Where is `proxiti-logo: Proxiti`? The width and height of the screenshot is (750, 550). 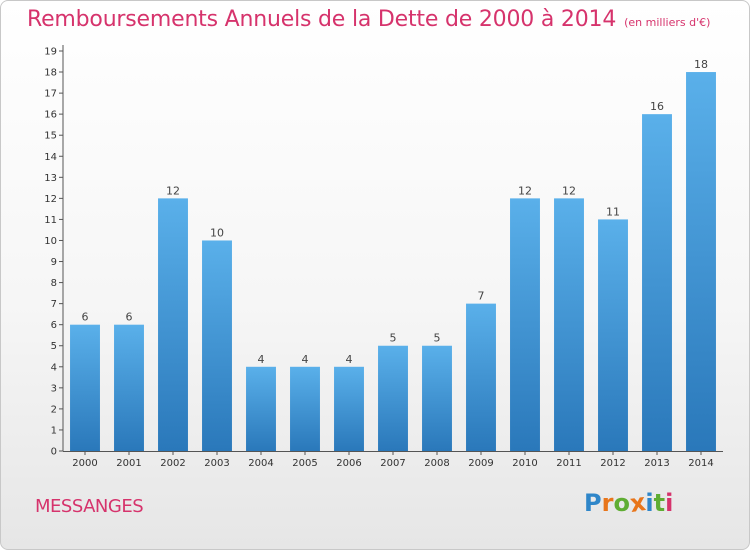 proxiti-logo: Proxiti is located at coordinates (629, 503).